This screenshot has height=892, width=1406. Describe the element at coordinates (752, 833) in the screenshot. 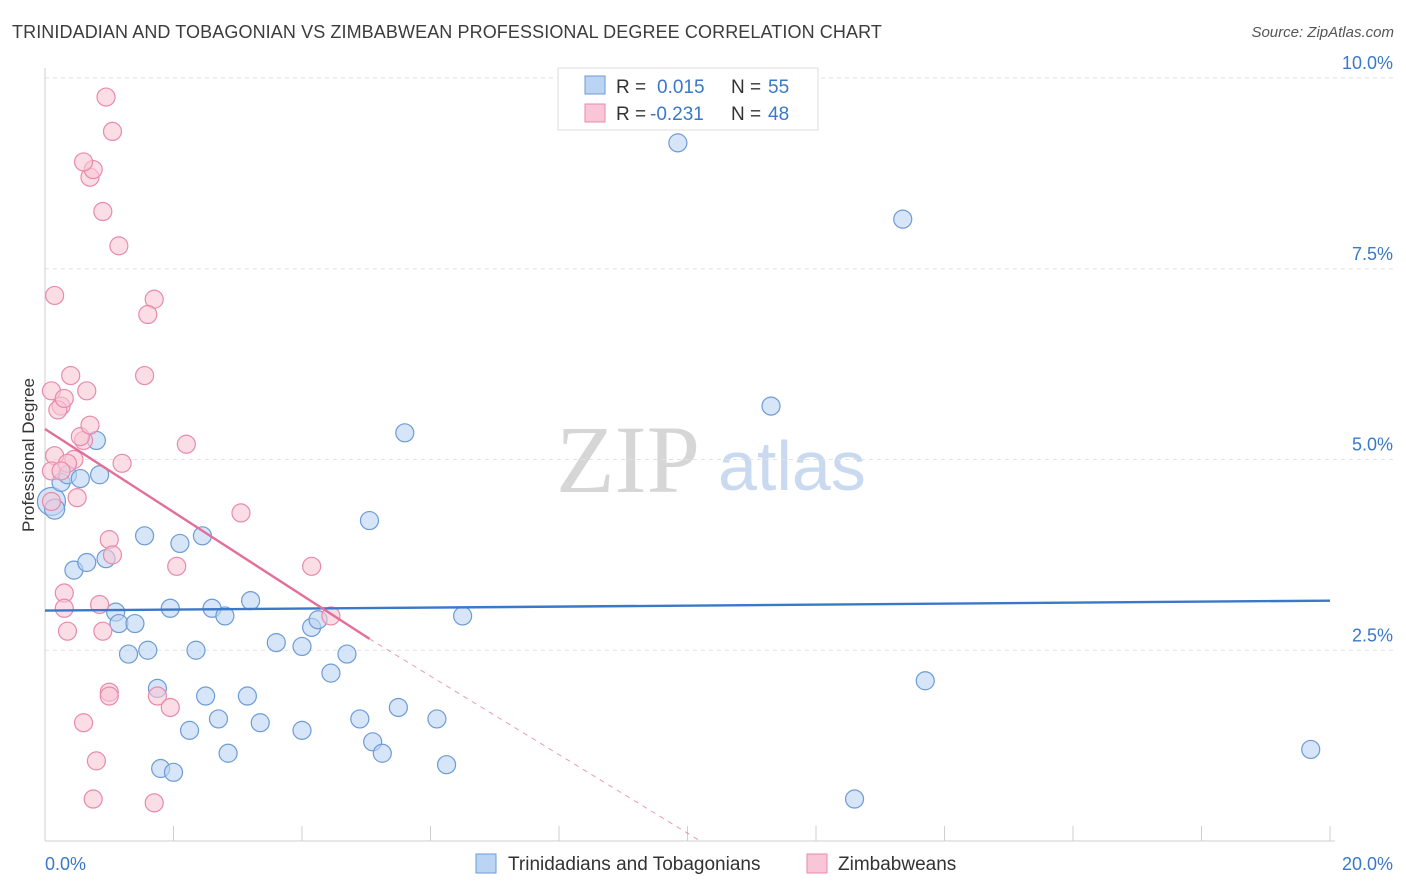

I see `x-ticks` at that location.